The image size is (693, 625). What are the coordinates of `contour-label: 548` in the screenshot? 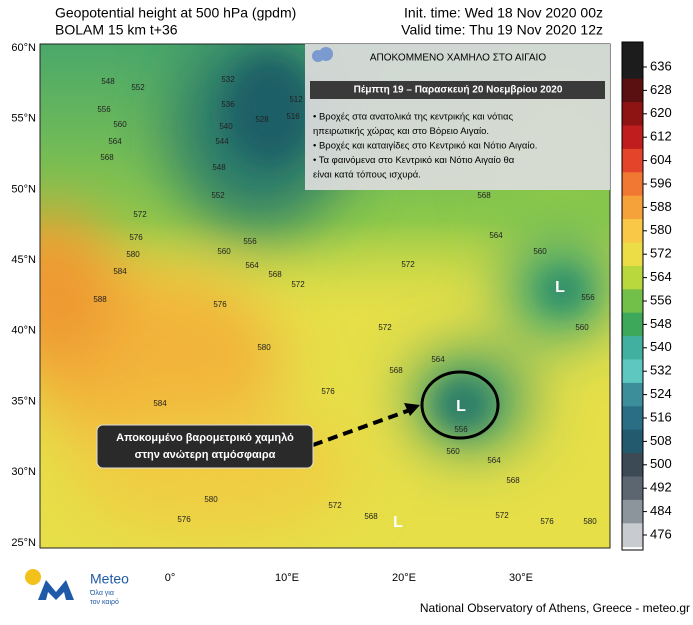 It's located at (219, 167).